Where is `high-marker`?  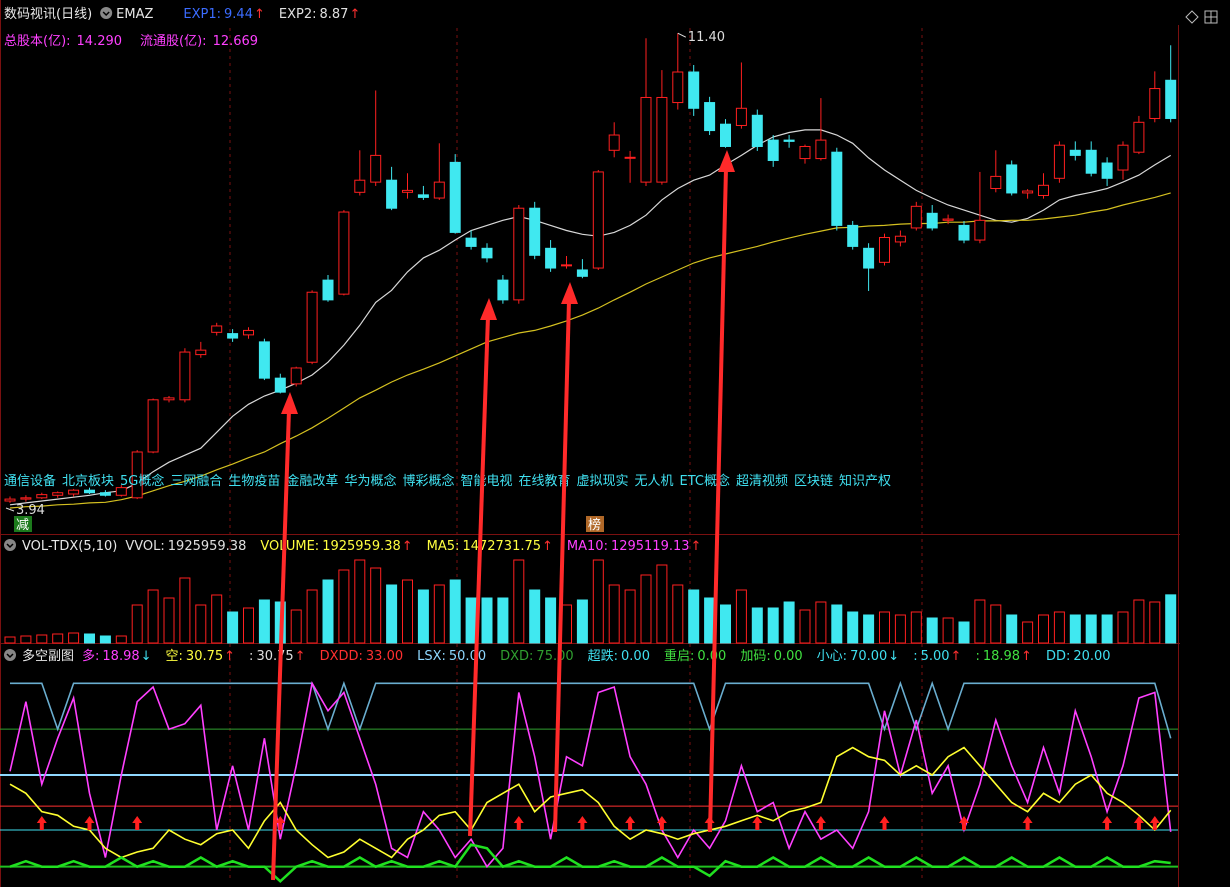 high-marker is located at coordinates (682, 35).